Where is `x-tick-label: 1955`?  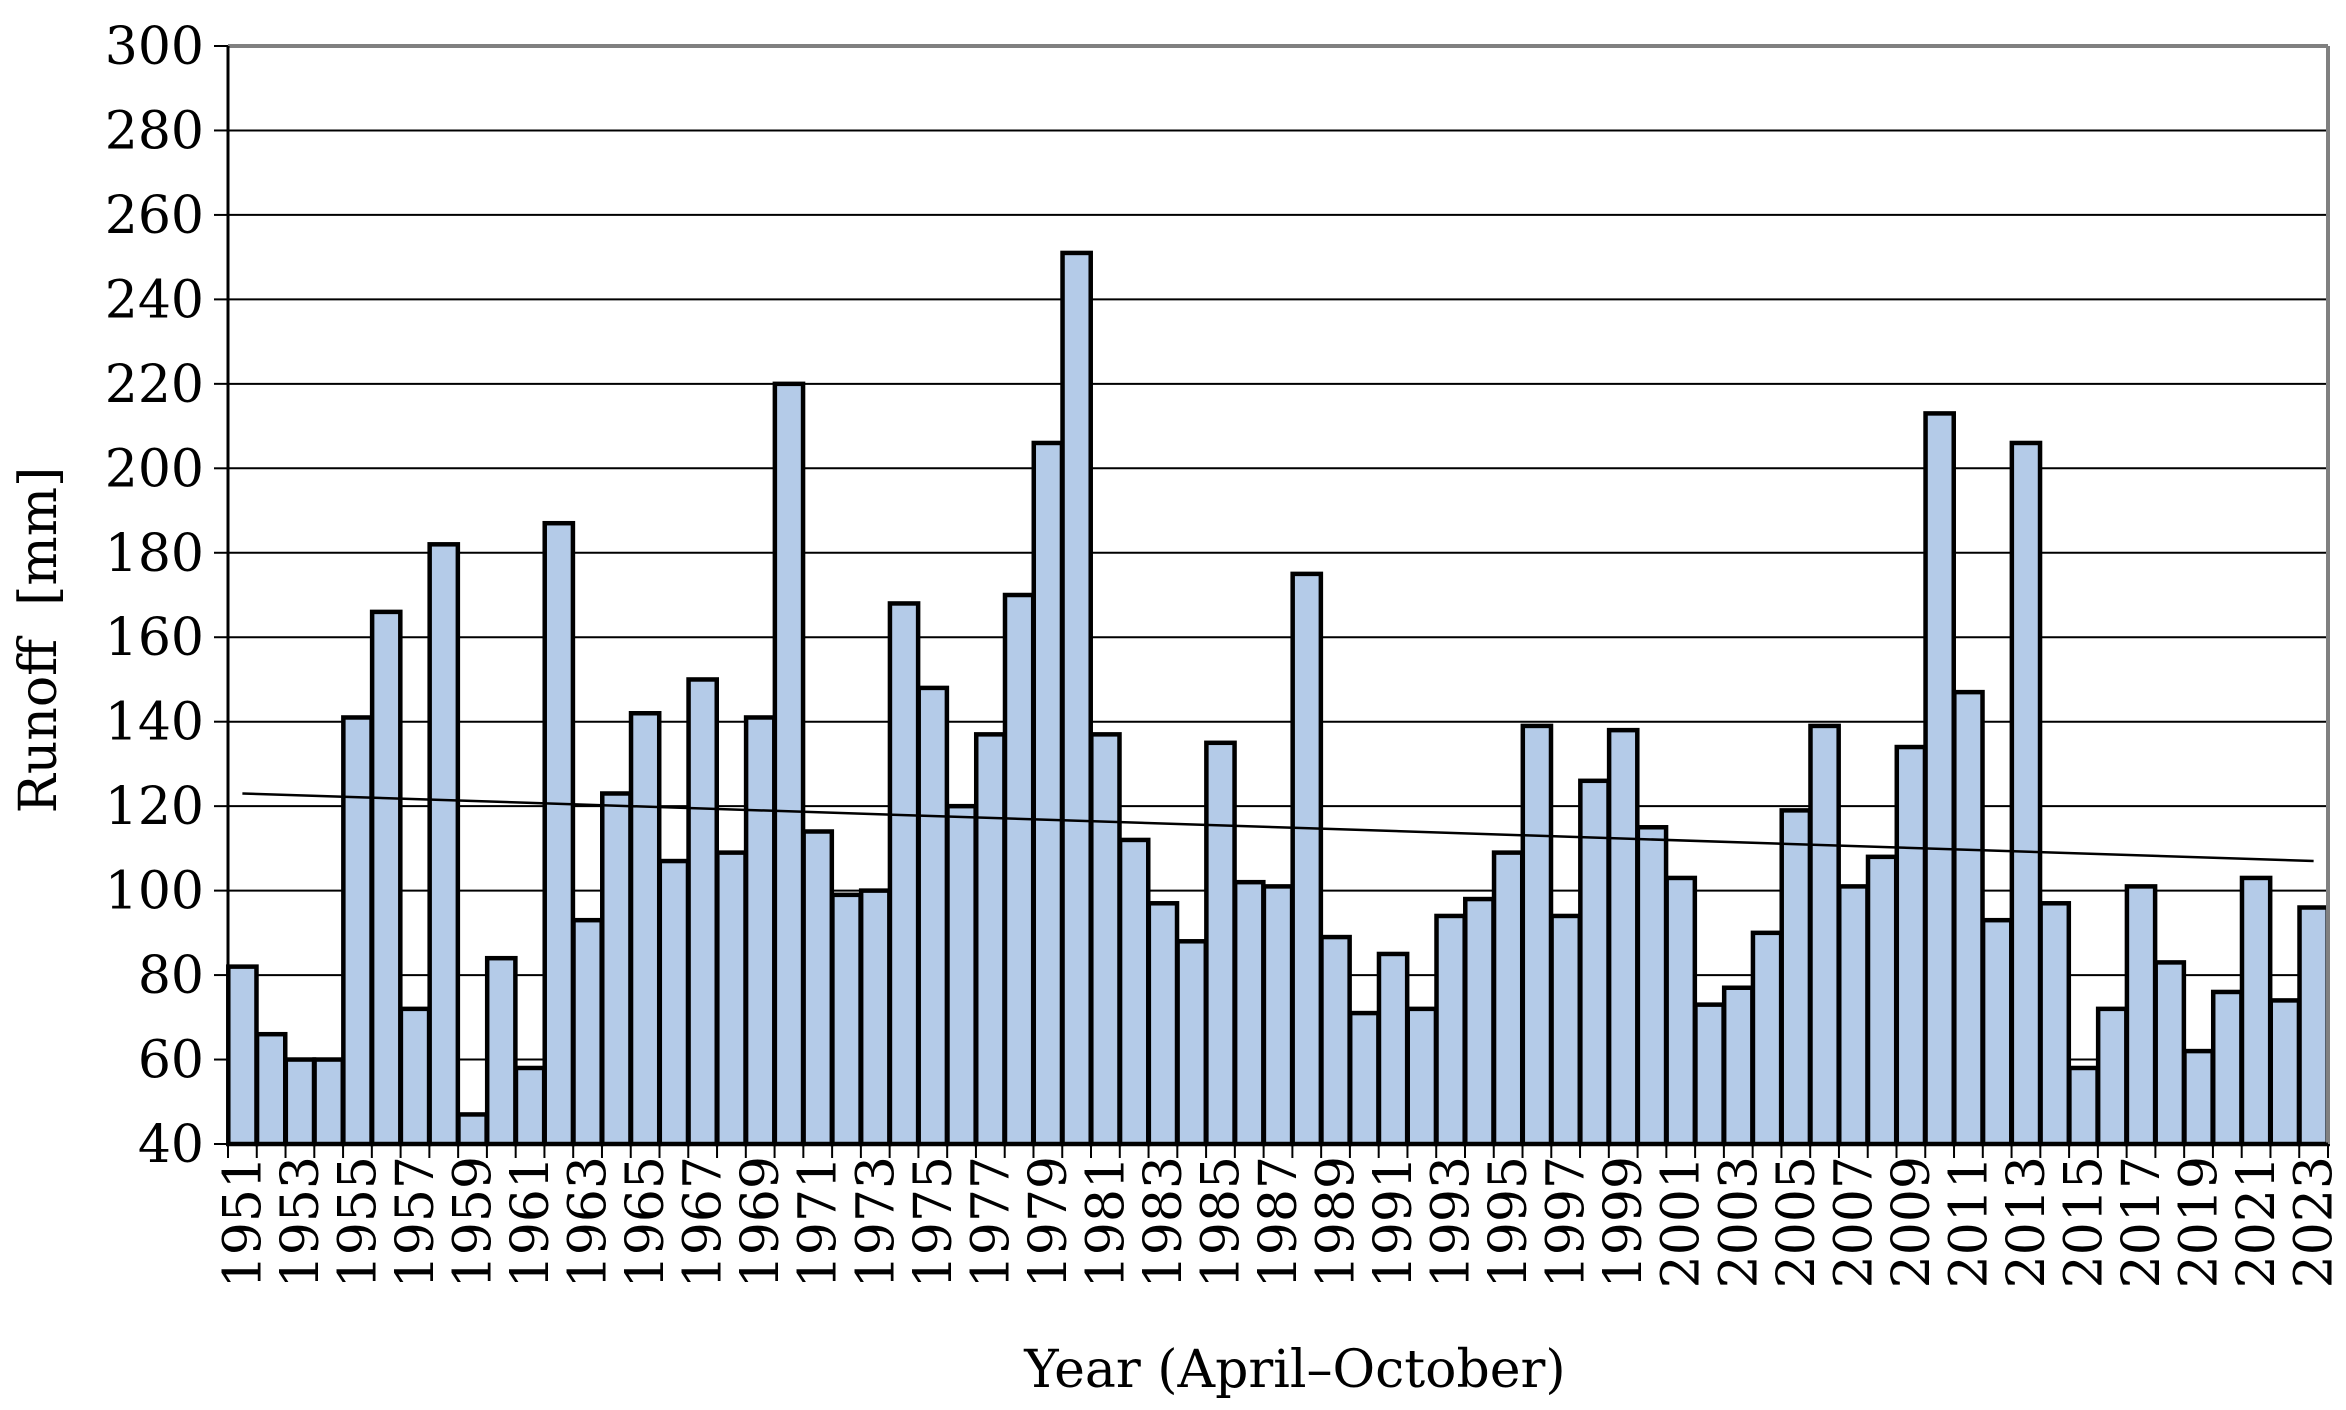
x-tick-label: 1955 is located at coordinates (358, 1222).